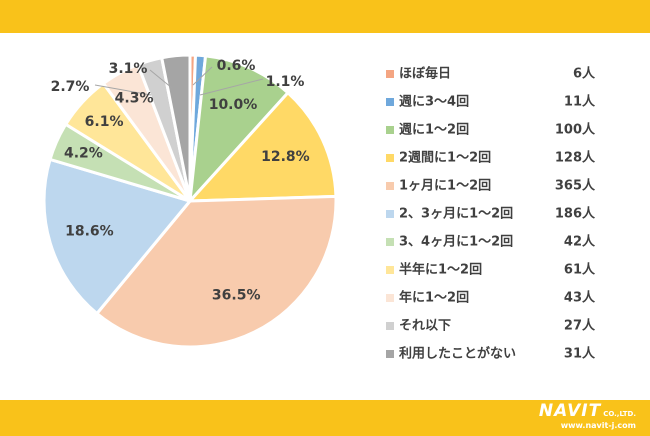 The height and width of the screenshot is (436, 650). What do you see at coordinates (580, 354) in the screenshot?
I see `legend-count: 31人` at bounding box center [580, 354].